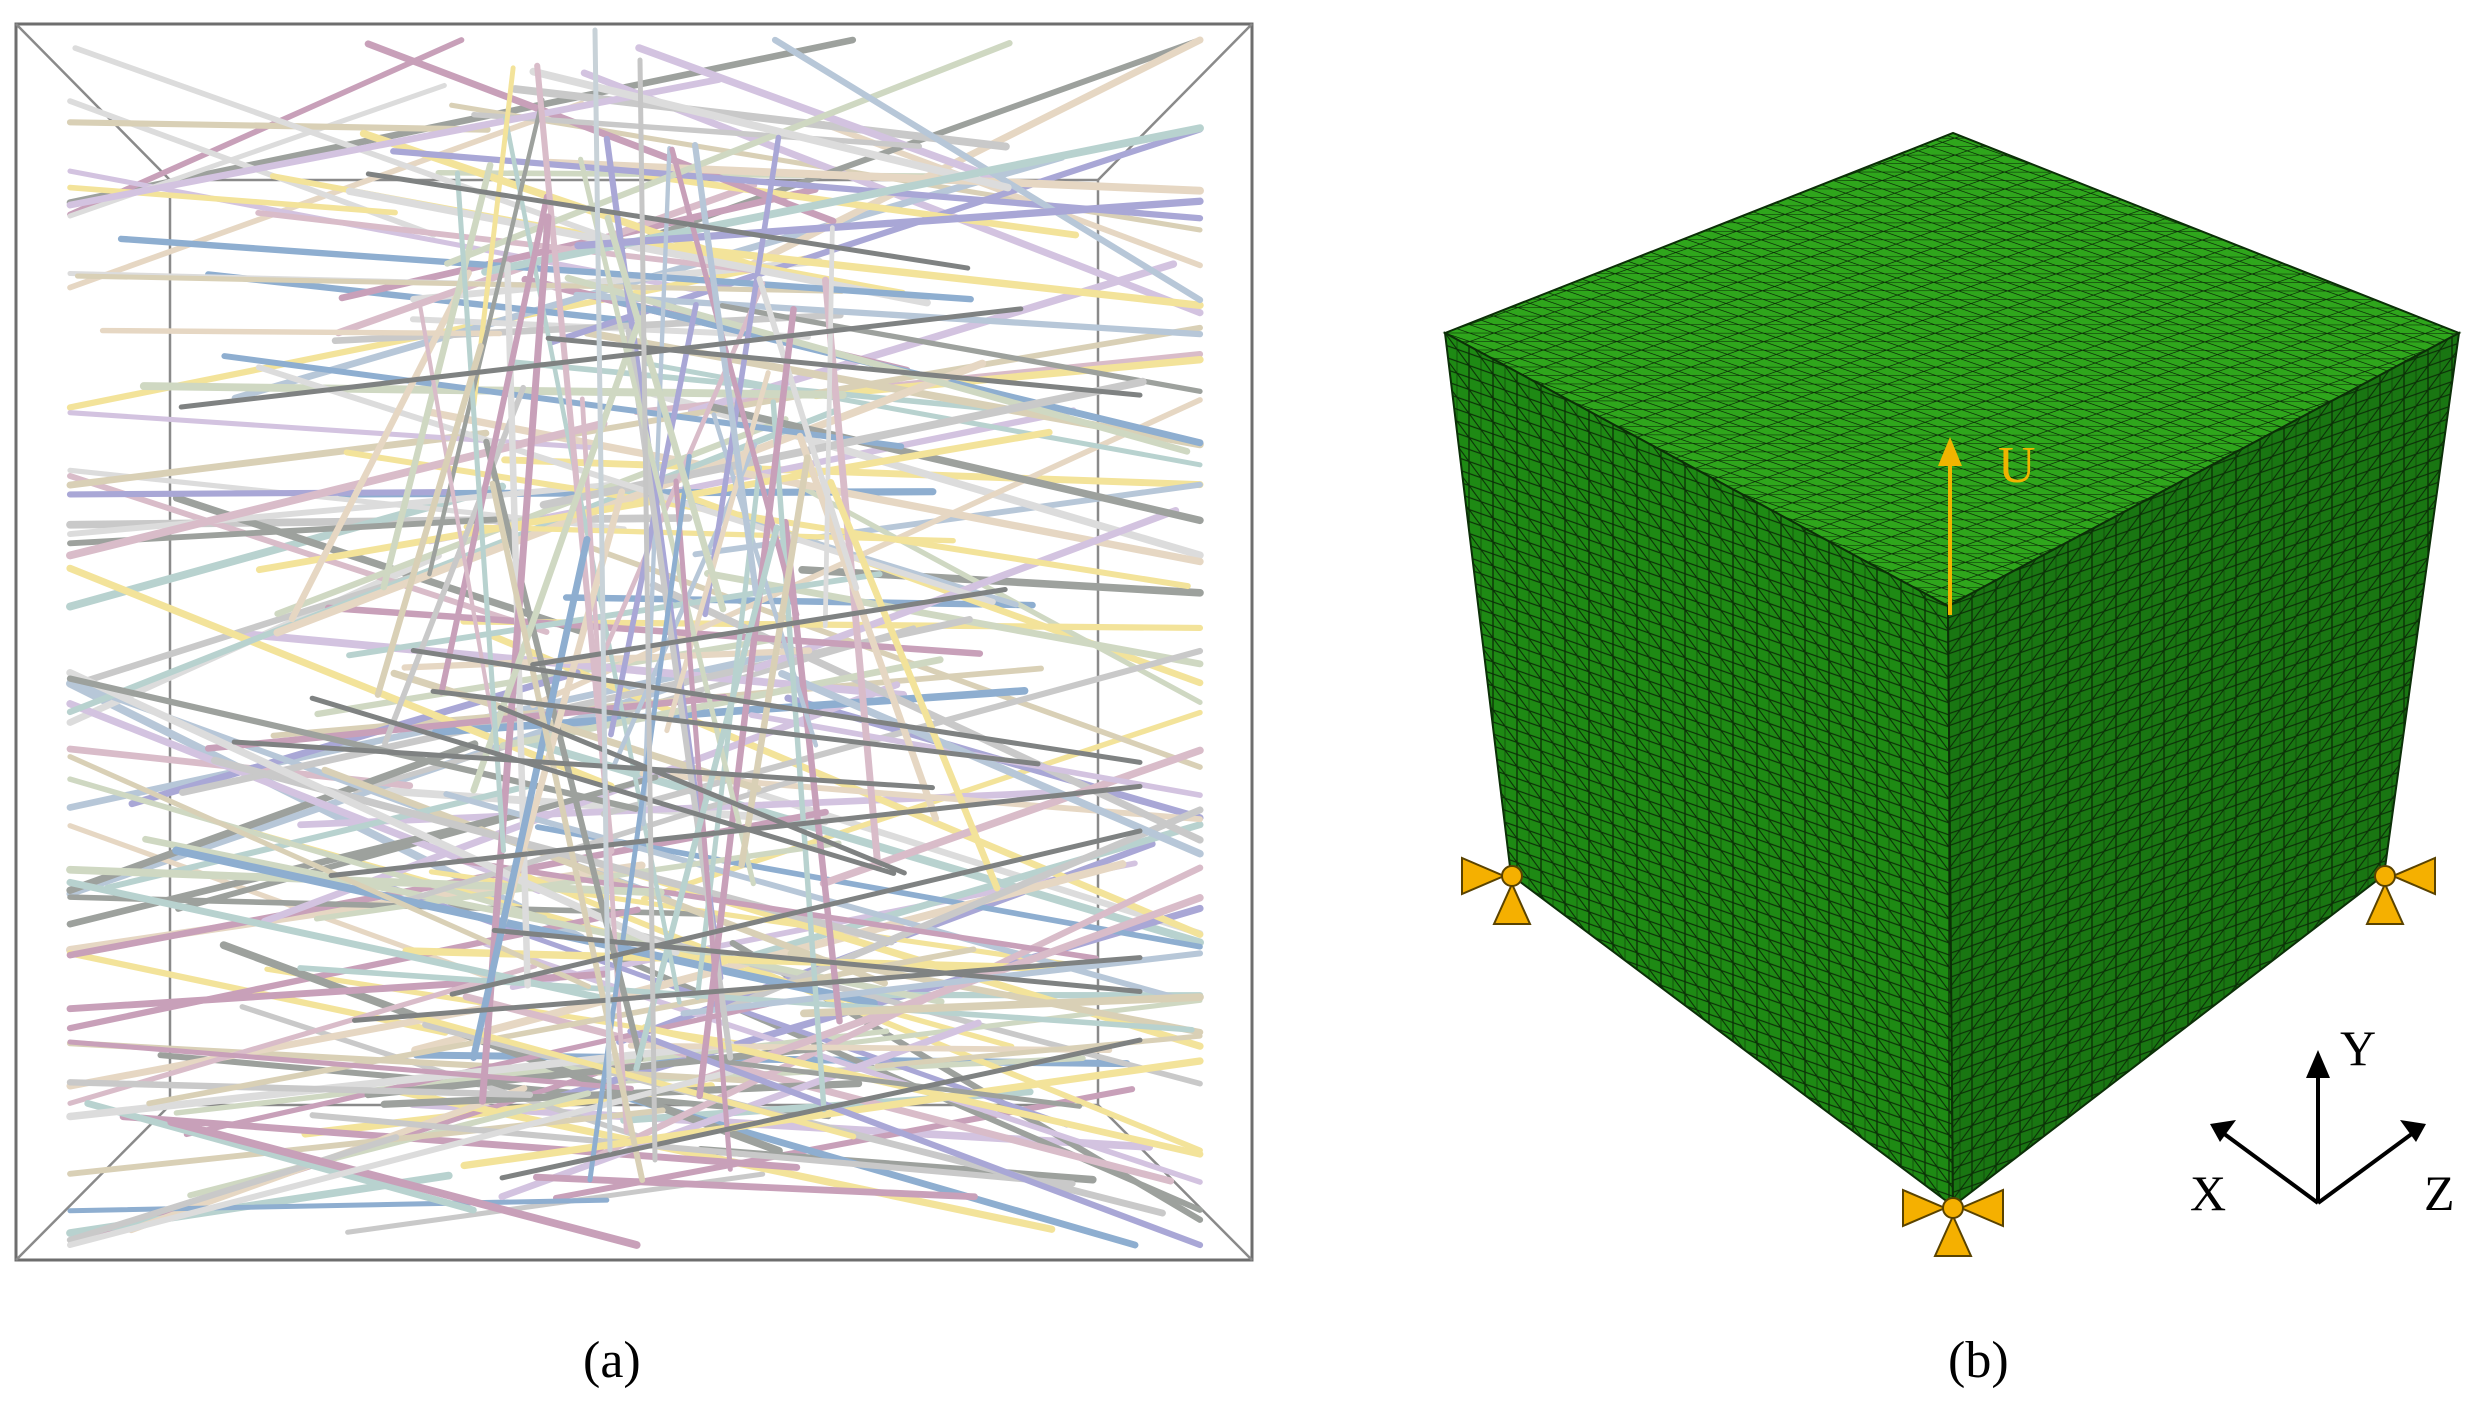  What do you see at coordinates (1978, 1360) in the screenshot?
I see `caption-b: (b)` at bounding box center [1978, 1360].